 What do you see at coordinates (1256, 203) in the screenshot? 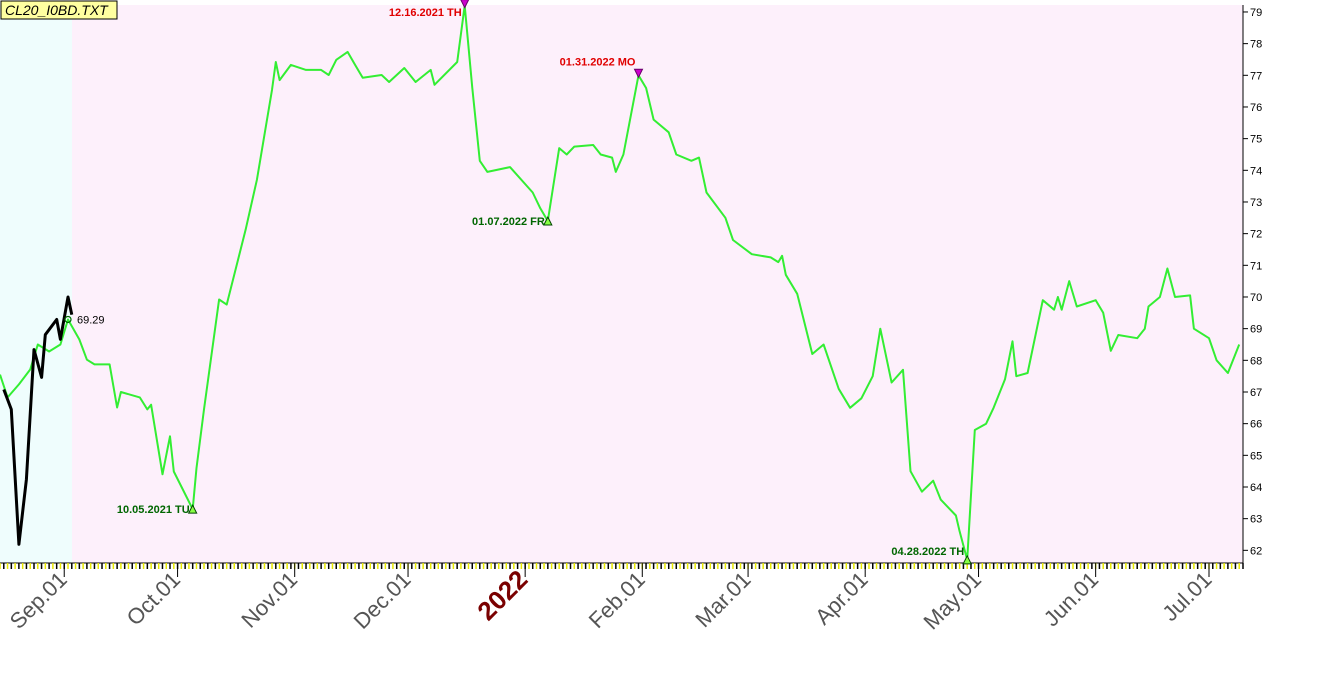
I see `y-tick-label: 73` at bounding box center [1256, 203].